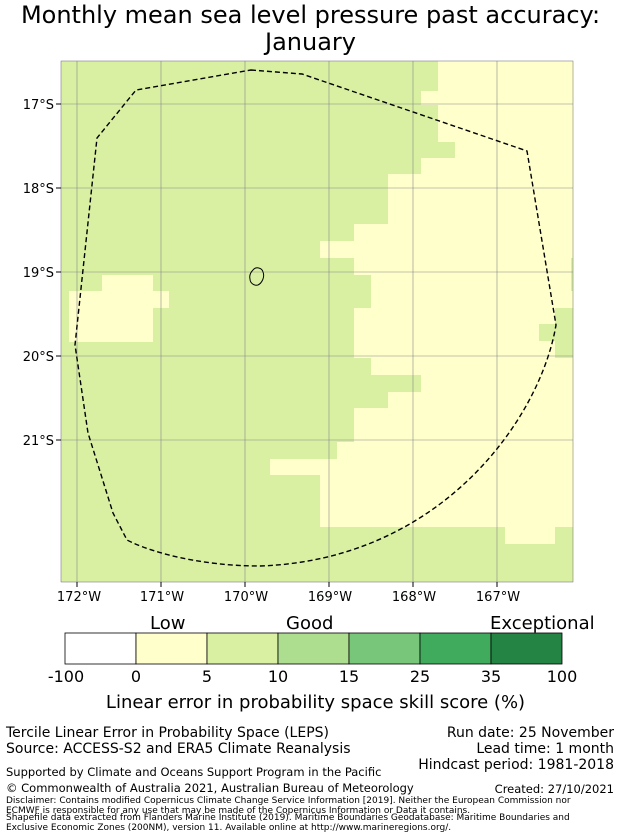 Image resolution: width=621 pixels, height=839 pixels. What do you see at coordinates (287, 584) in the screenshot?
I see `x-ticks` at bounding box center [287, 584].